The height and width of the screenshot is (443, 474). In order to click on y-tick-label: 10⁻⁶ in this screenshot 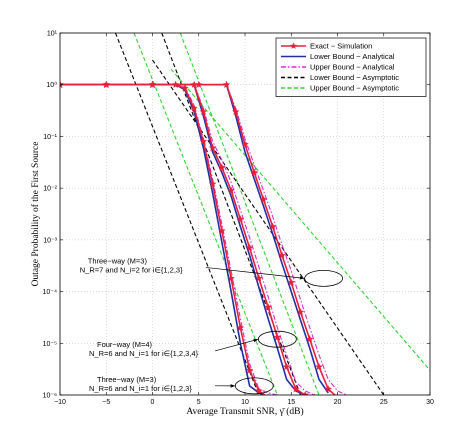, I will do `click(50, 396)`.